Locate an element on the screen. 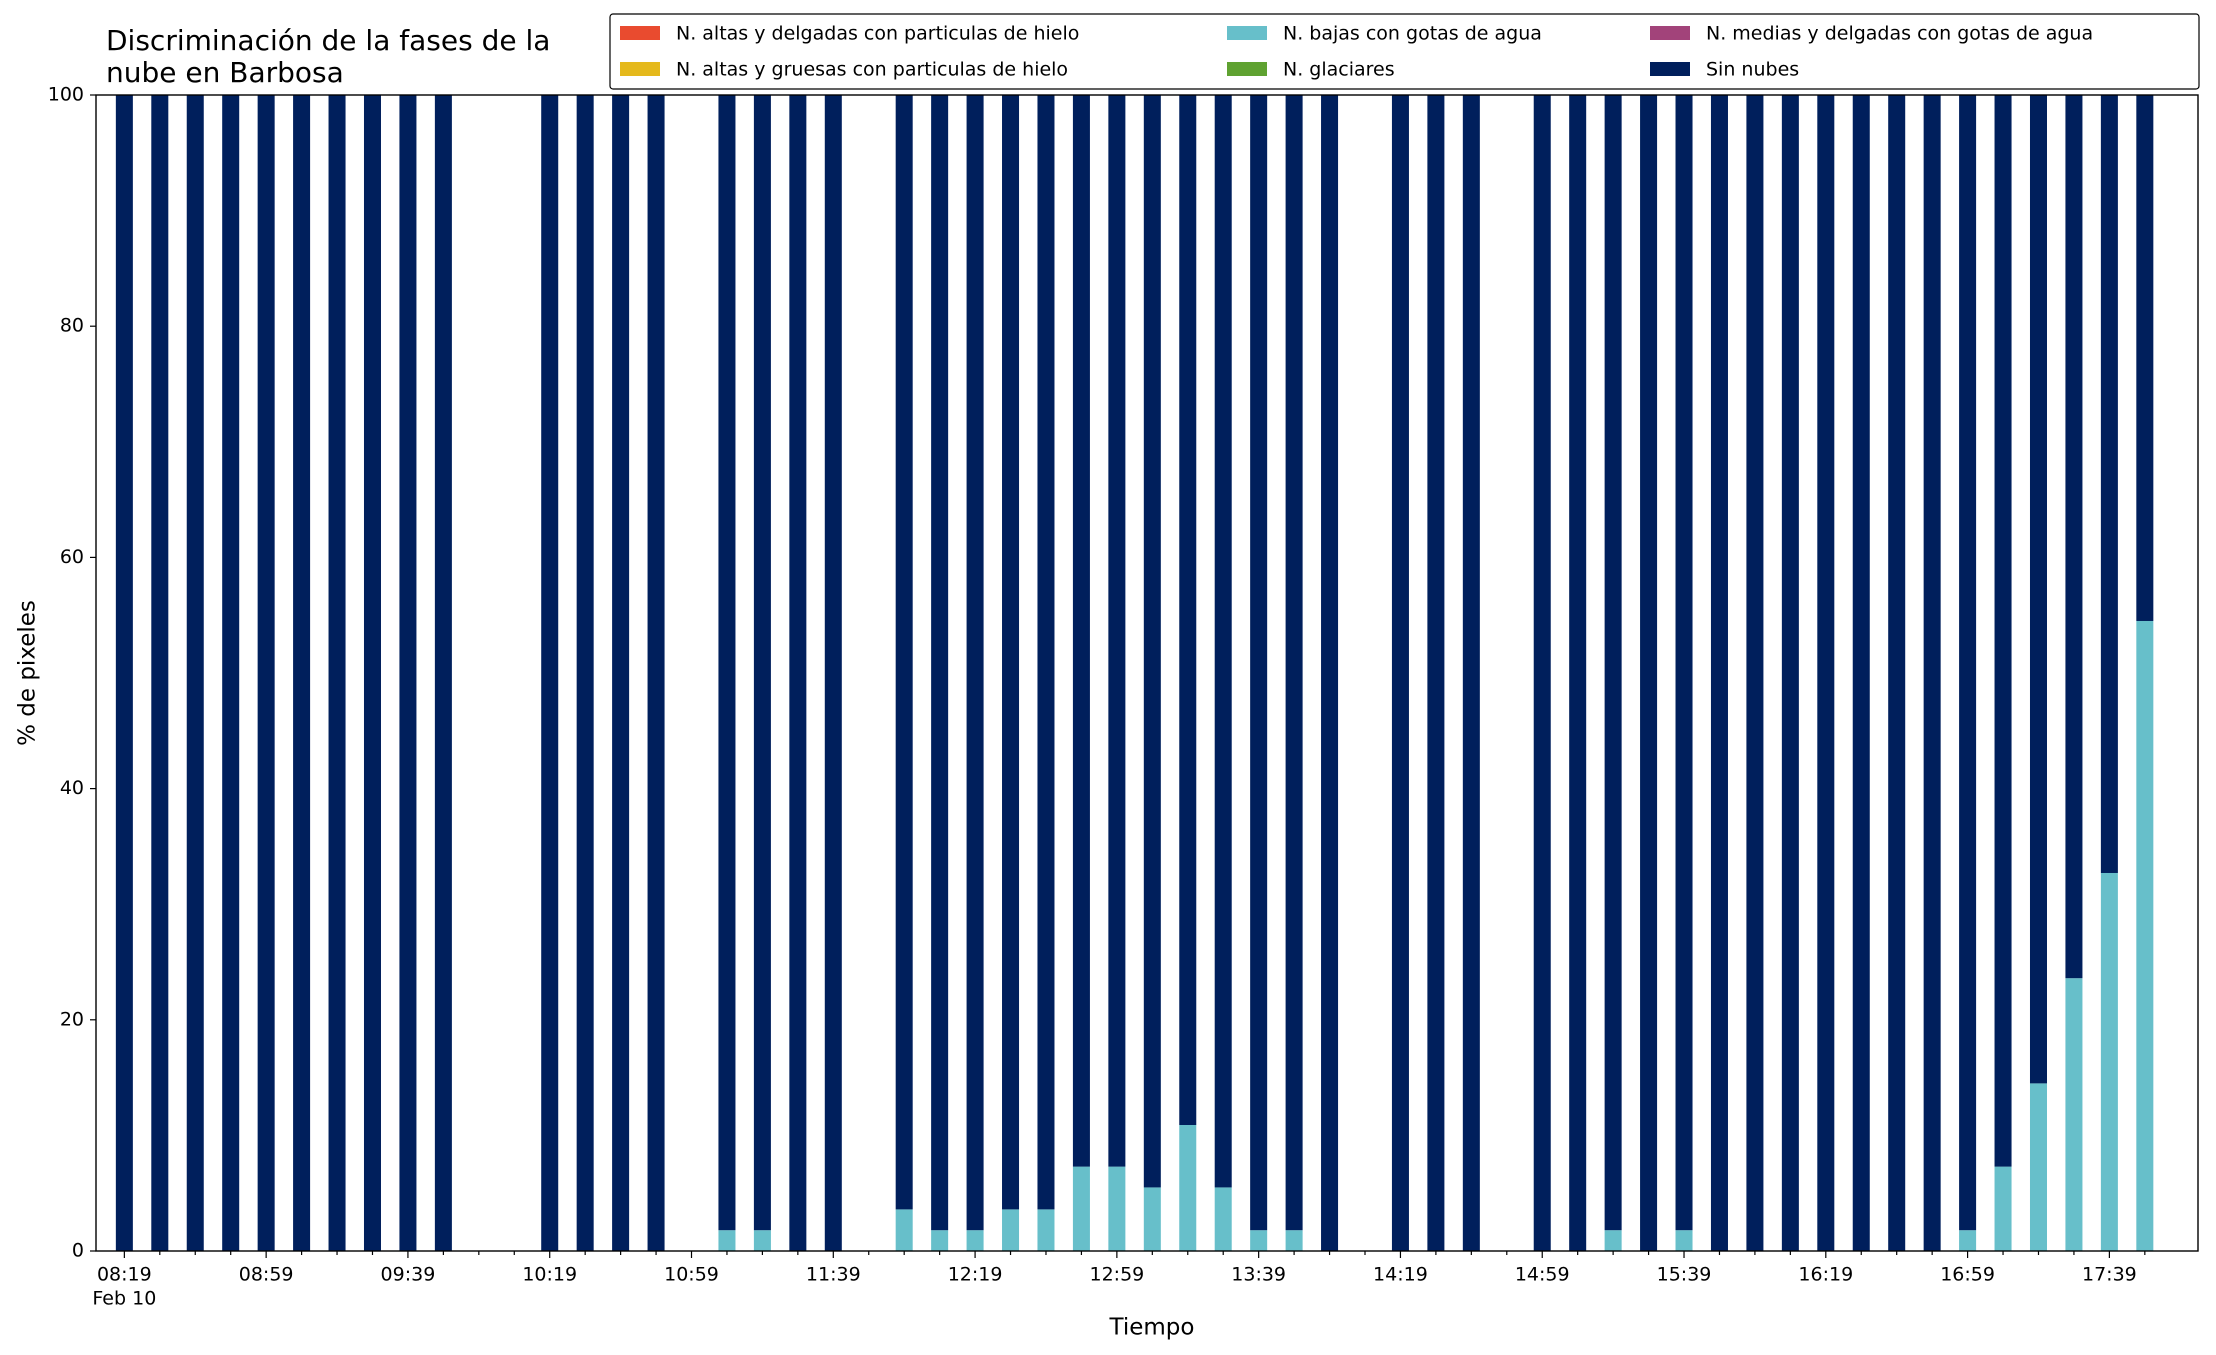  x-tick-label: 12:19 is located at coordinates (975, 1275).